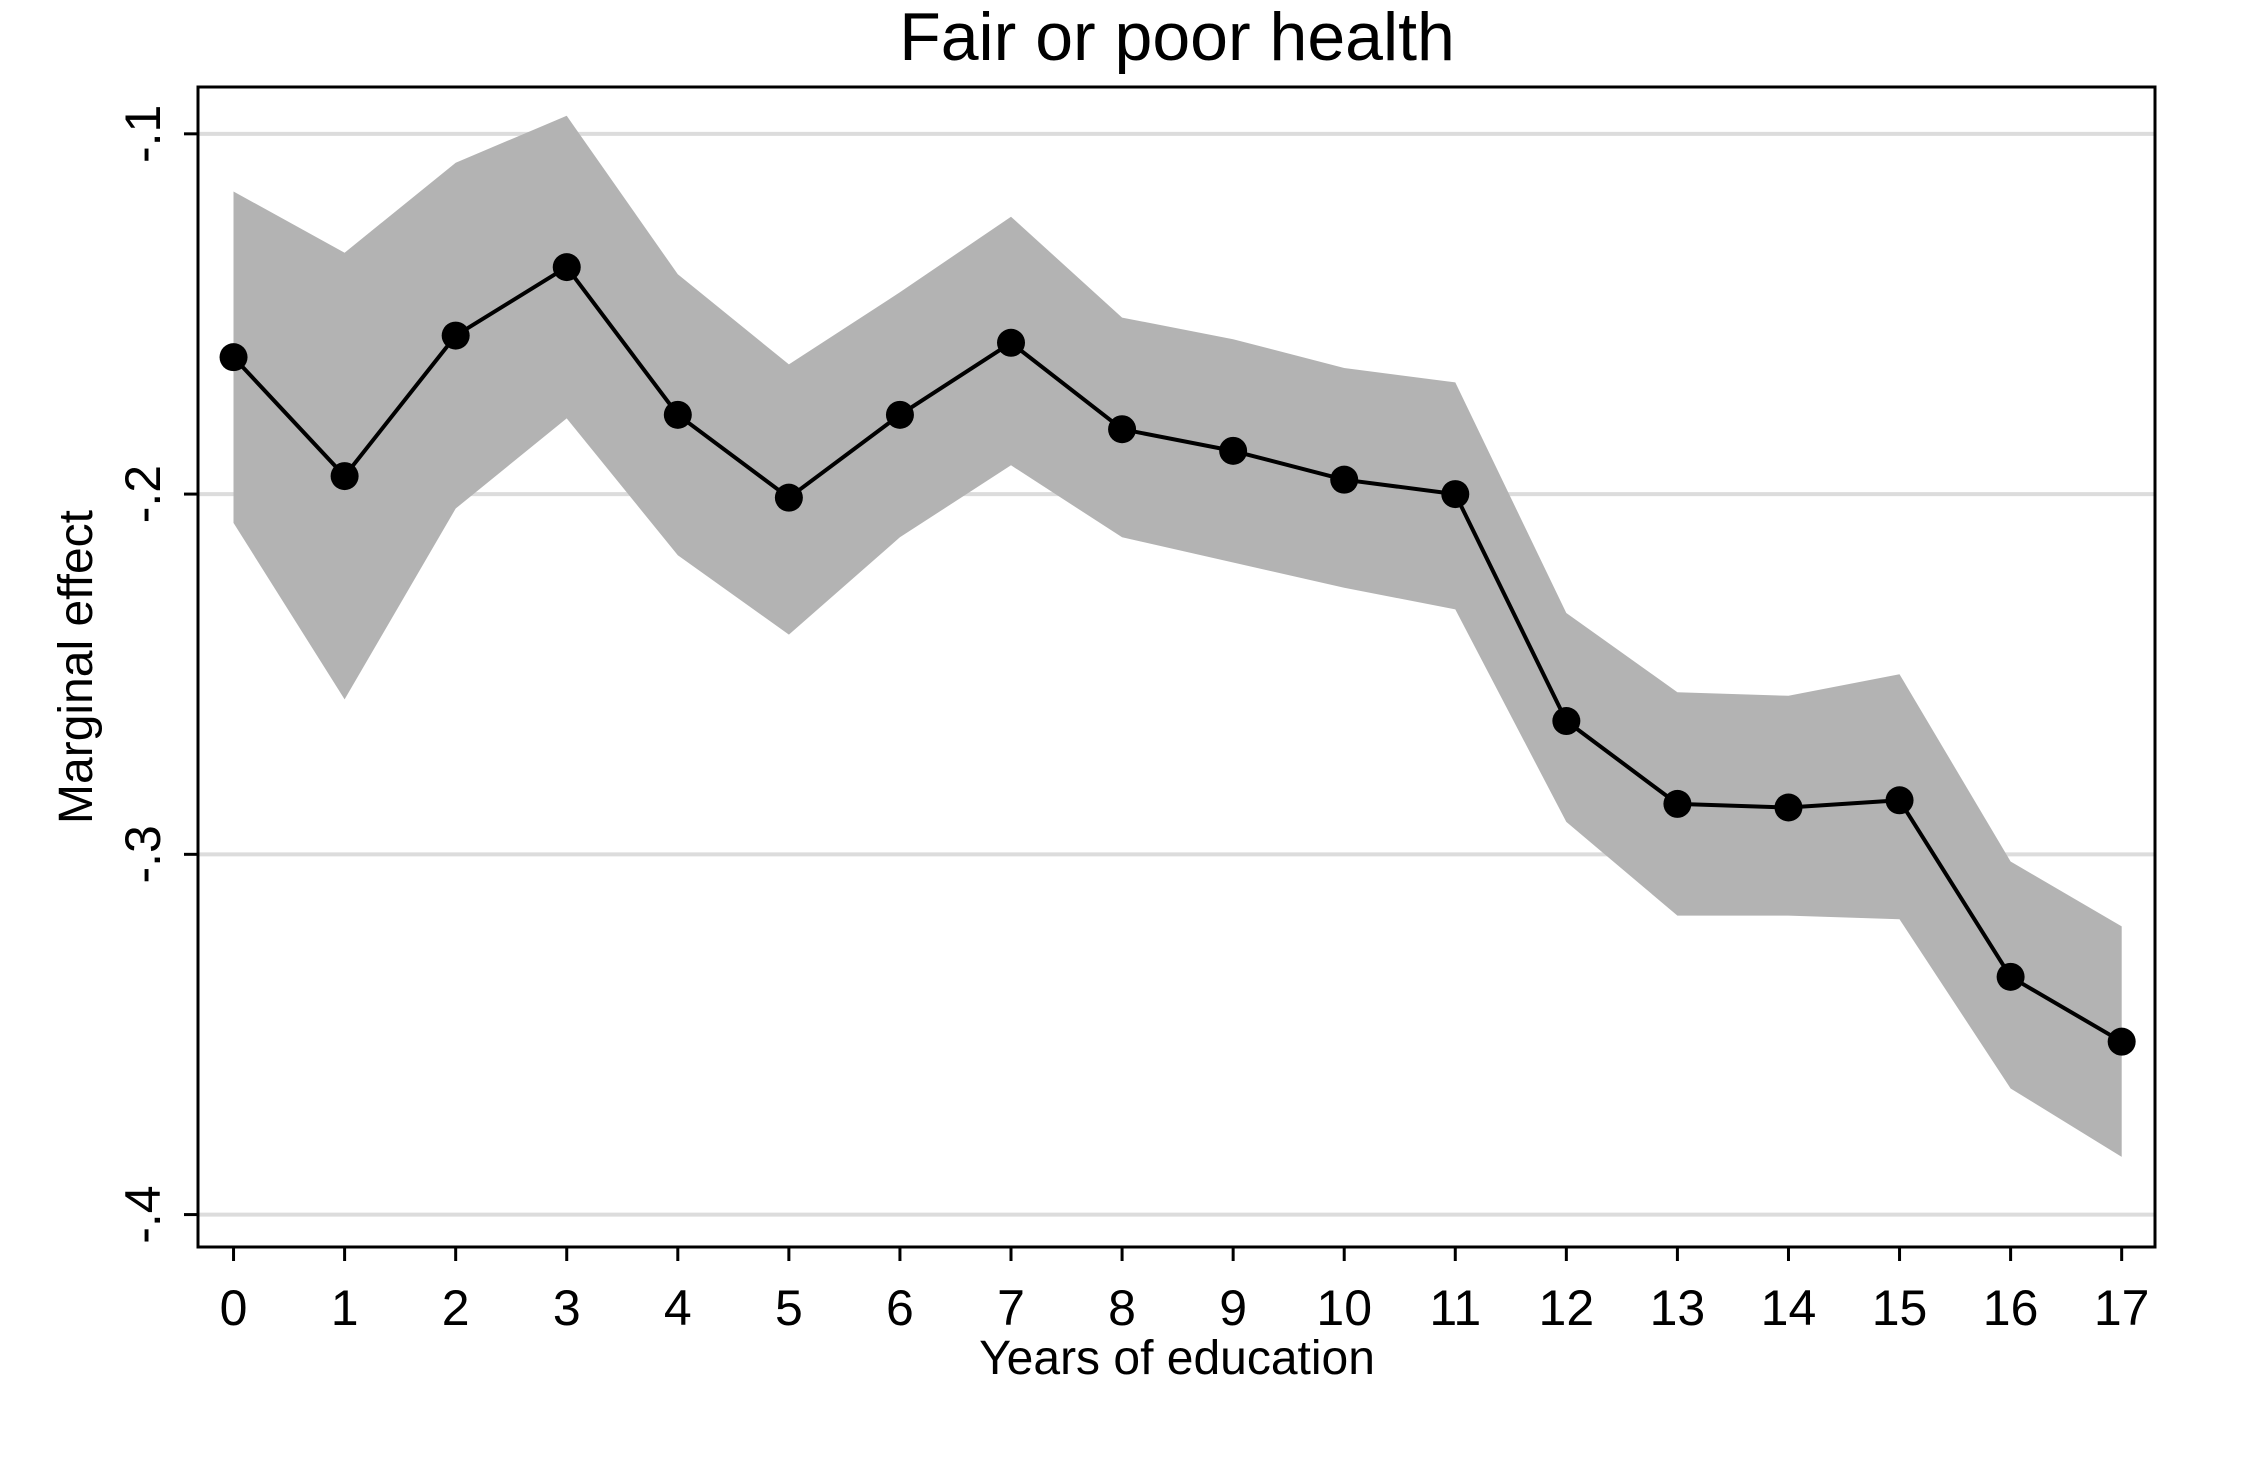  I want to click on x-tick-label: 4, so click(678, 1308).